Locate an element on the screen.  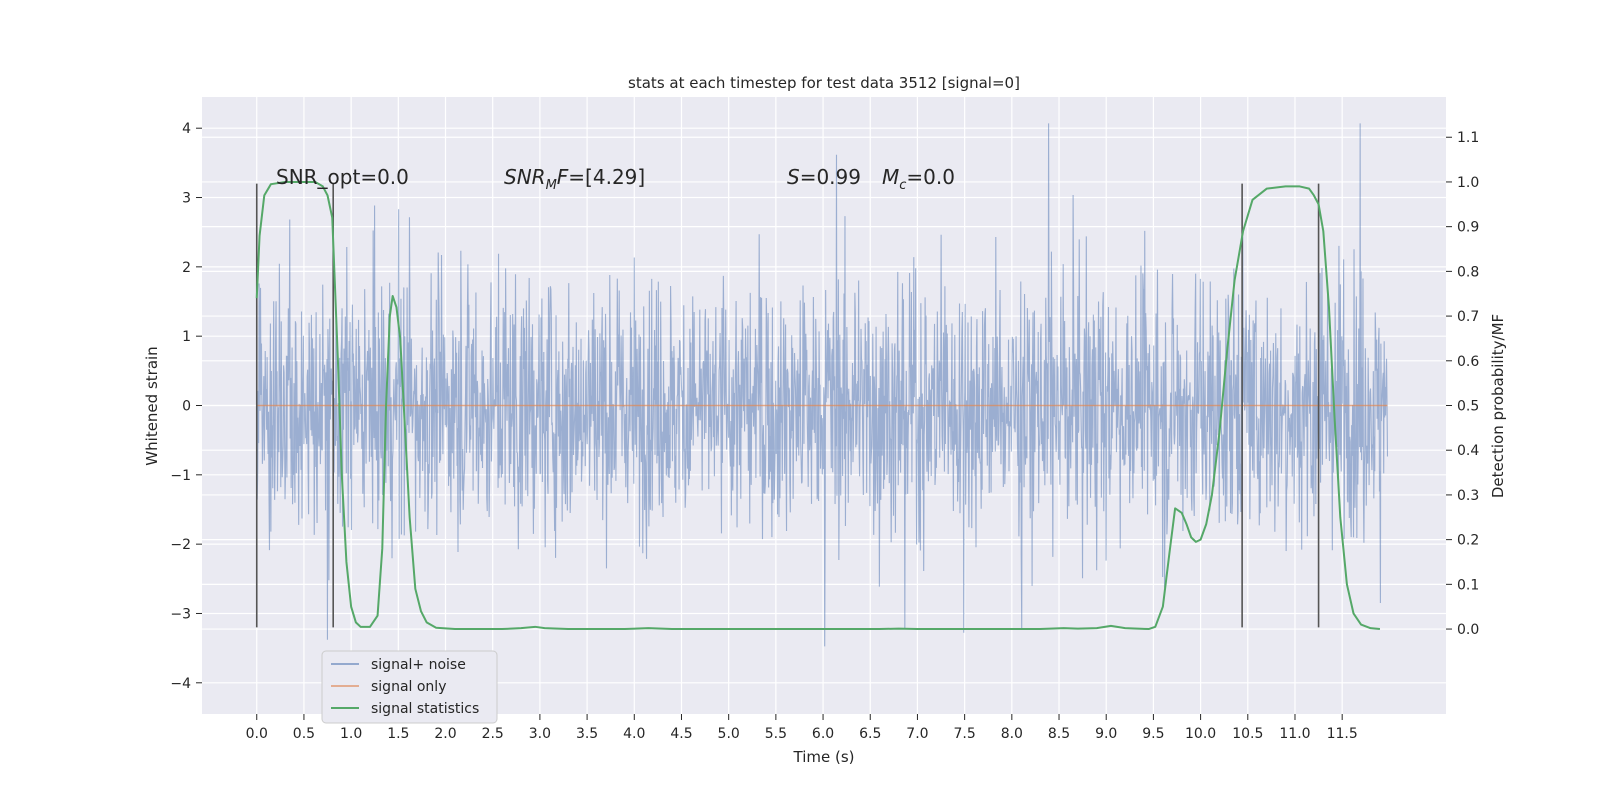
y-tick-label: 2 is located at coordinates (186, 268).